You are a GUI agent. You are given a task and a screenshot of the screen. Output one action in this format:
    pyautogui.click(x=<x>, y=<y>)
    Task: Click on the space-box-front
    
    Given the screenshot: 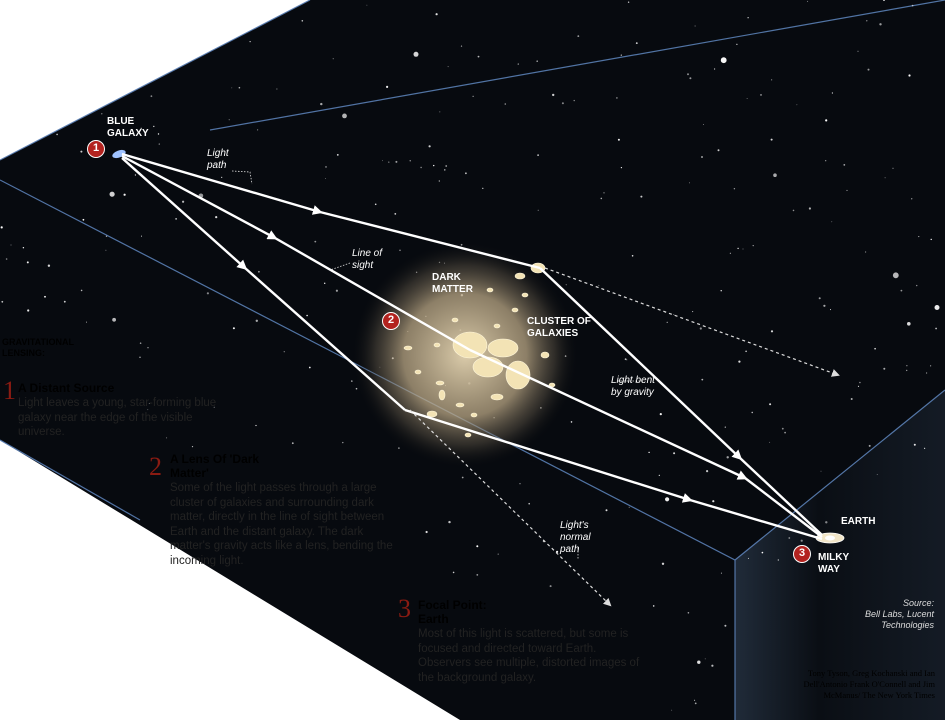 What is the action you would take?
    pyautogui.click(x=840, y=555)
    